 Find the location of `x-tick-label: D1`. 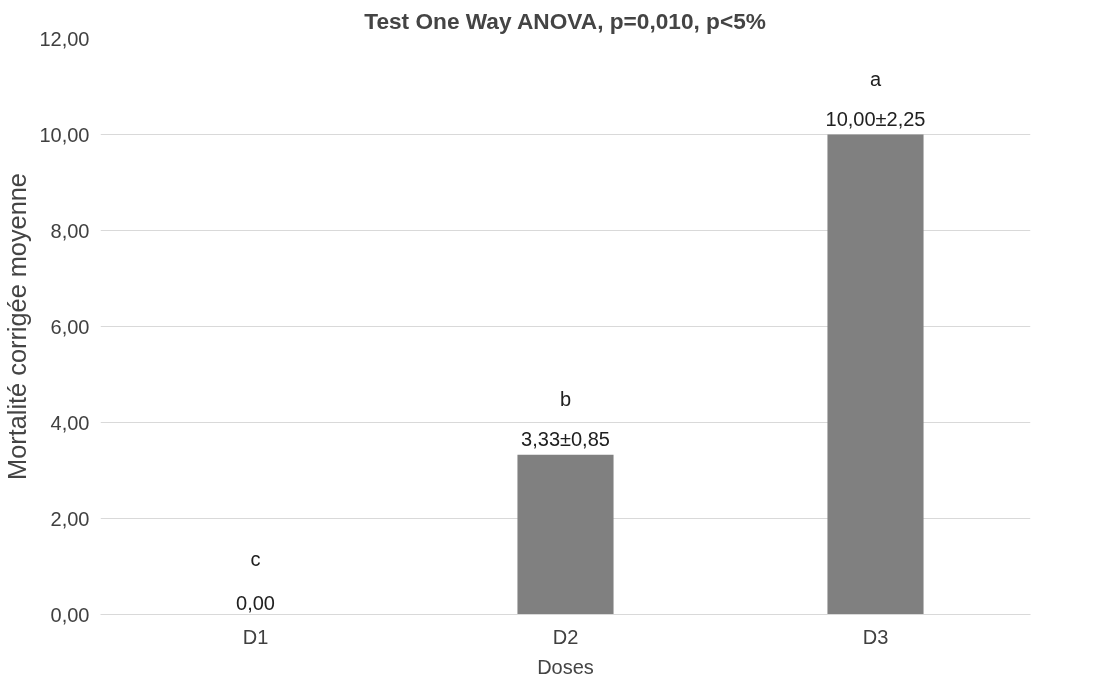

x-tick-label: D1 is located at coordinates (255, 636).